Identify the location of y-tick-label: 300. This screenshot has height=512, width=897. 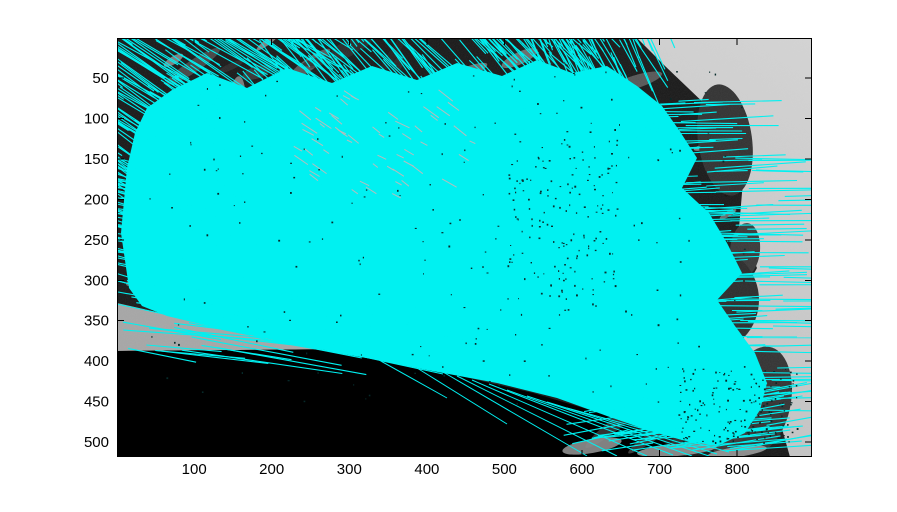
(96, 280).